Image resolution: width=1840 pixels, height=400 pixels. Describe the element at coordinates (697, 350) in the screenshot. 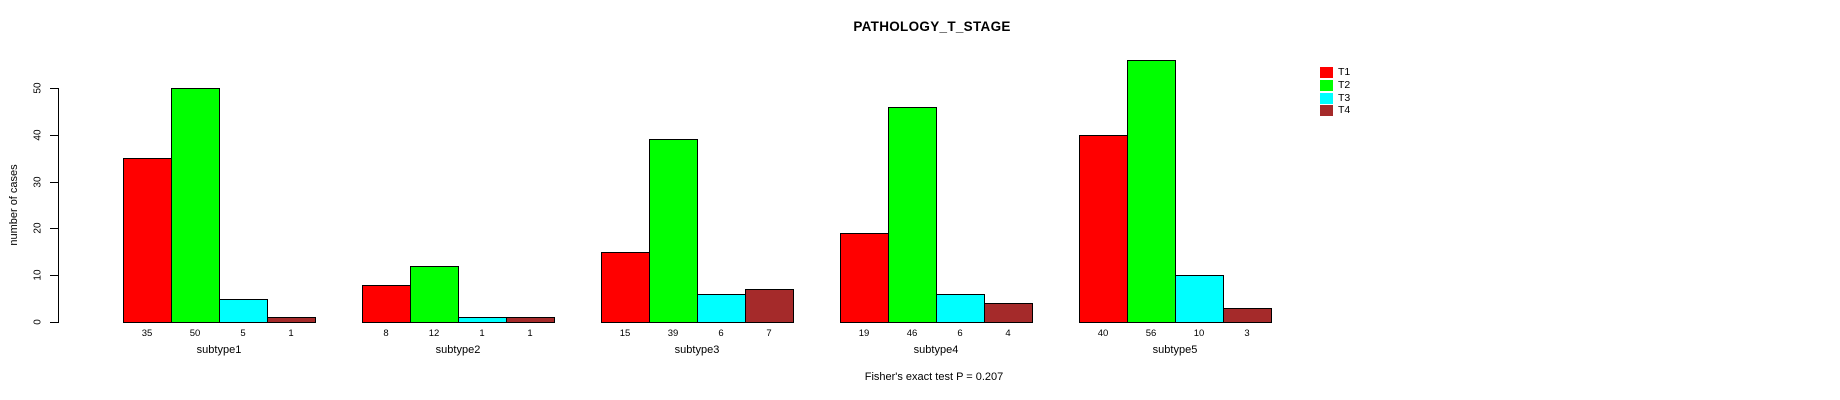

I see `category-label-subtype3: subtype3` at that location.